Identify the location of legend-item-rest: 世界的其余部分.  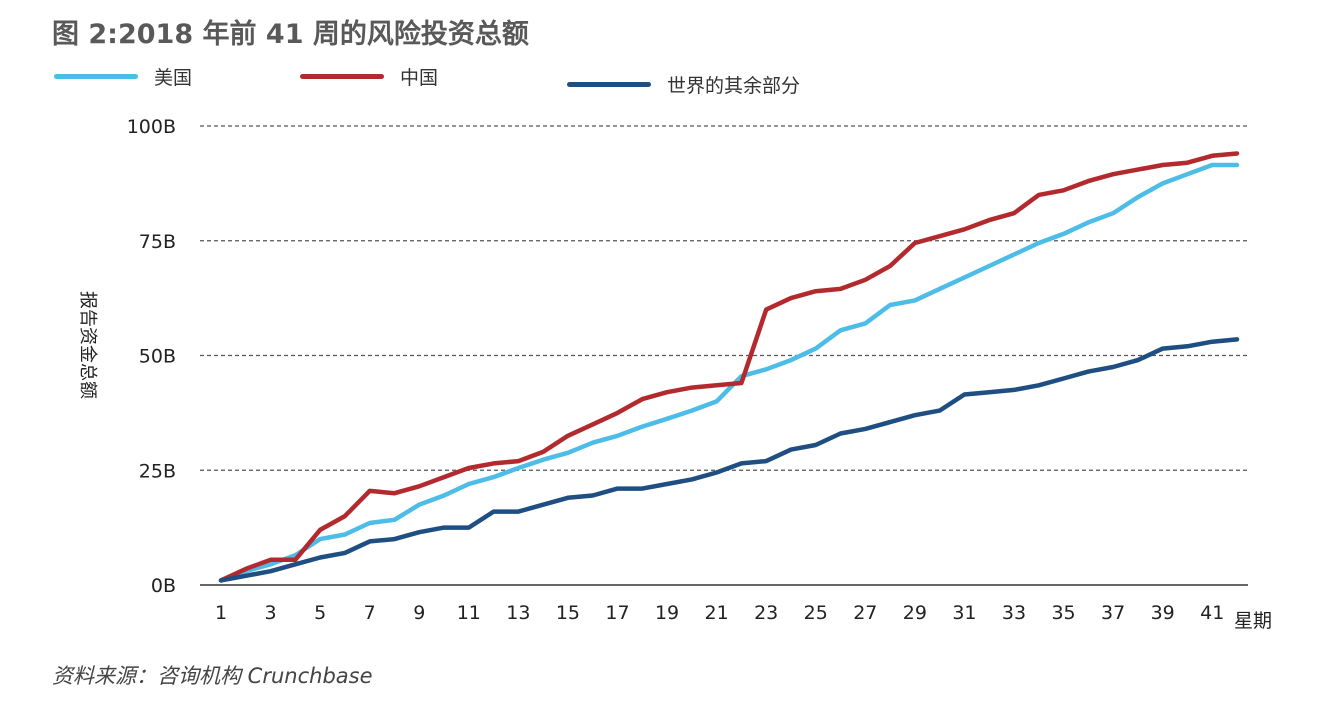
(684, 84).